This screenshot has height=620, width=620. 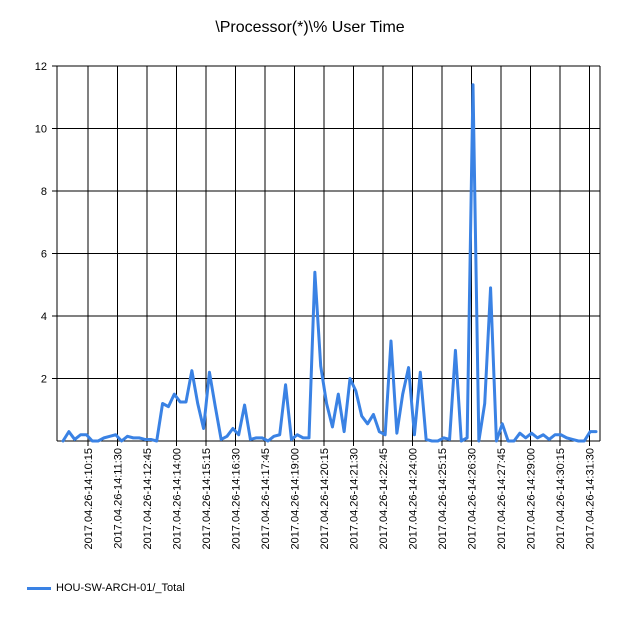 What do you see at coordinates (44, 317) in the screenshot?
I see `y-tick-label: 4` at bounding box center [44, 317].